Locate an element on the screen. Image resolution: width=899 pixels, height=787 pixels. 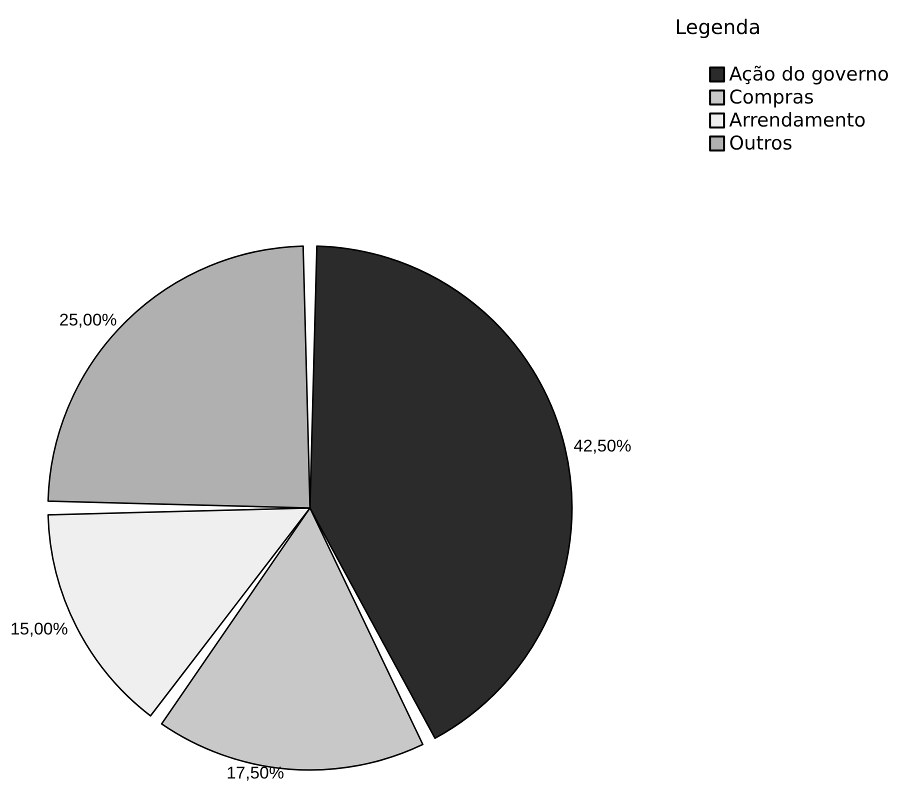
legend-title: Legenda is located at coordinates (718, 27).